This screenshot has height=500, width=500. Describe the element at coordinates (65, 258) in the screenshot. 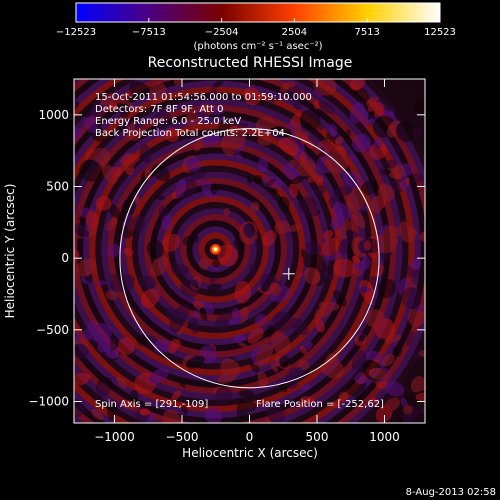

I see `y-tick-label: 0` at that location.